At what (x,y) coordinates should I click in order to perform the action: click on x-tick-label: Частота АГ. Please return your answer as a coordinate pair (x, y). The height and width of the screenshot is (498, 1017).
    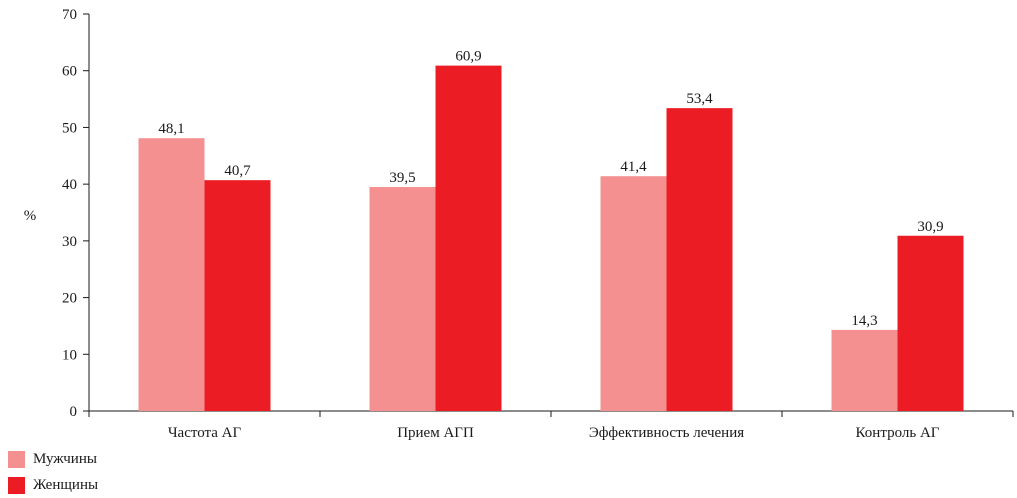
    Looking at the image, I should click on (205, 432).